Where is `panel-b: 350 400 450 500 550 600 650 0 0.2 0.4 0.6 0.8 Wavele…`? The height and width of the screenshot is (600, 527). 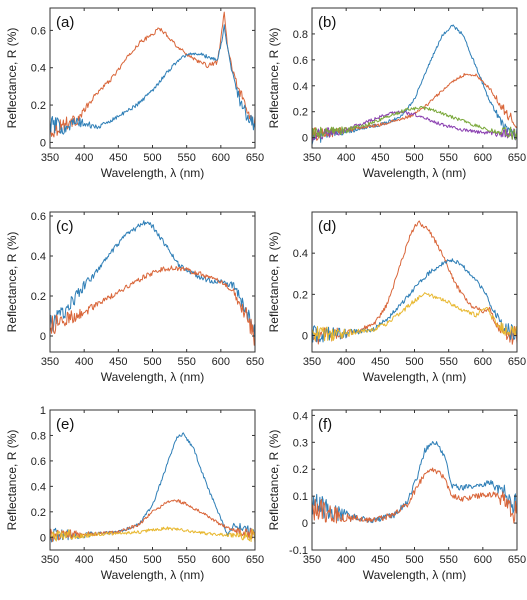
panel-b: 350 400 450 500 550 600 650 0 0.2 0.4 0.6 0.8 Wavele… is located at coordinates (396, 93).